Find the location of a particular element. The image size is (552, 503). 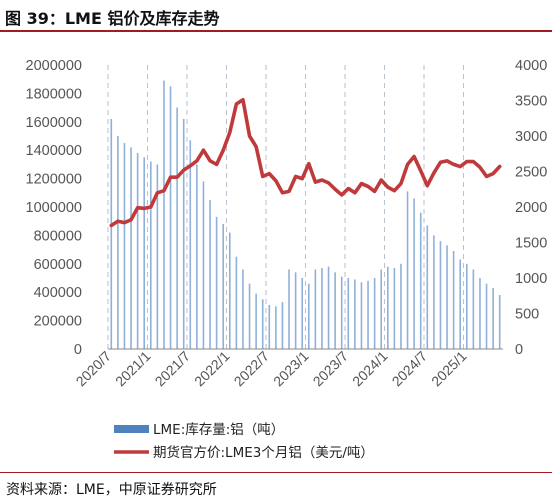

right-tick-label: 4000 is located at coordinates (531, 66).